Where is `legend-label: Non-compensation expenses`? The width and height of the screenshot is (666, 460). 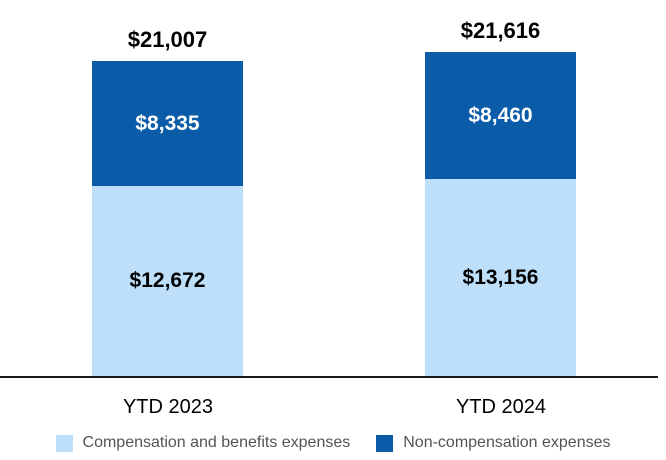
legend-label: Non-compensation expenses is located at coordinates (507, 442).